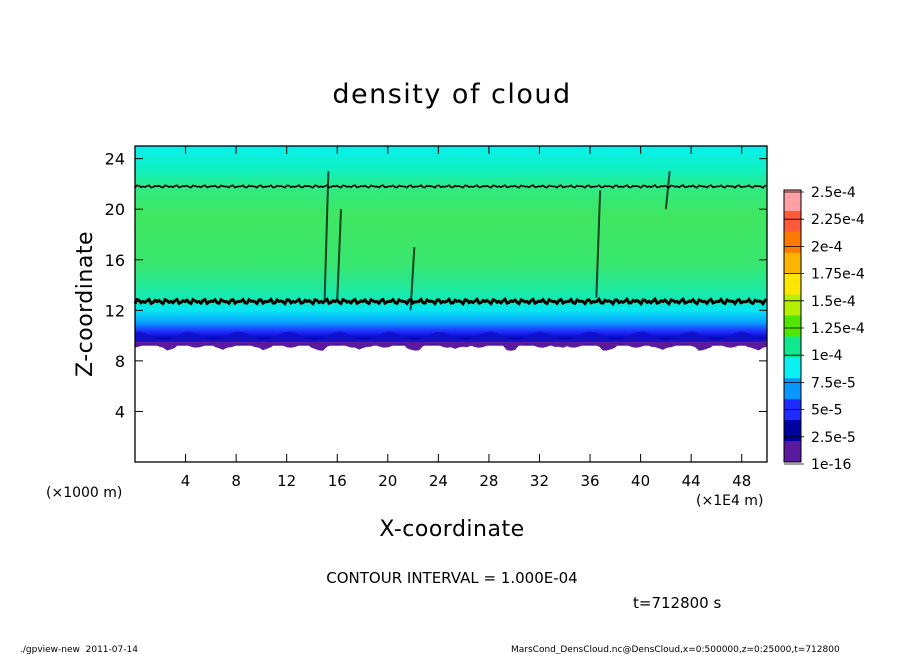 The image size is (904, 654). What do you see at coordinates (79, 649) in the screenshot?
I see `footer-left: ./gpview-new 2011-07-14` at bounding box center [79, 649].